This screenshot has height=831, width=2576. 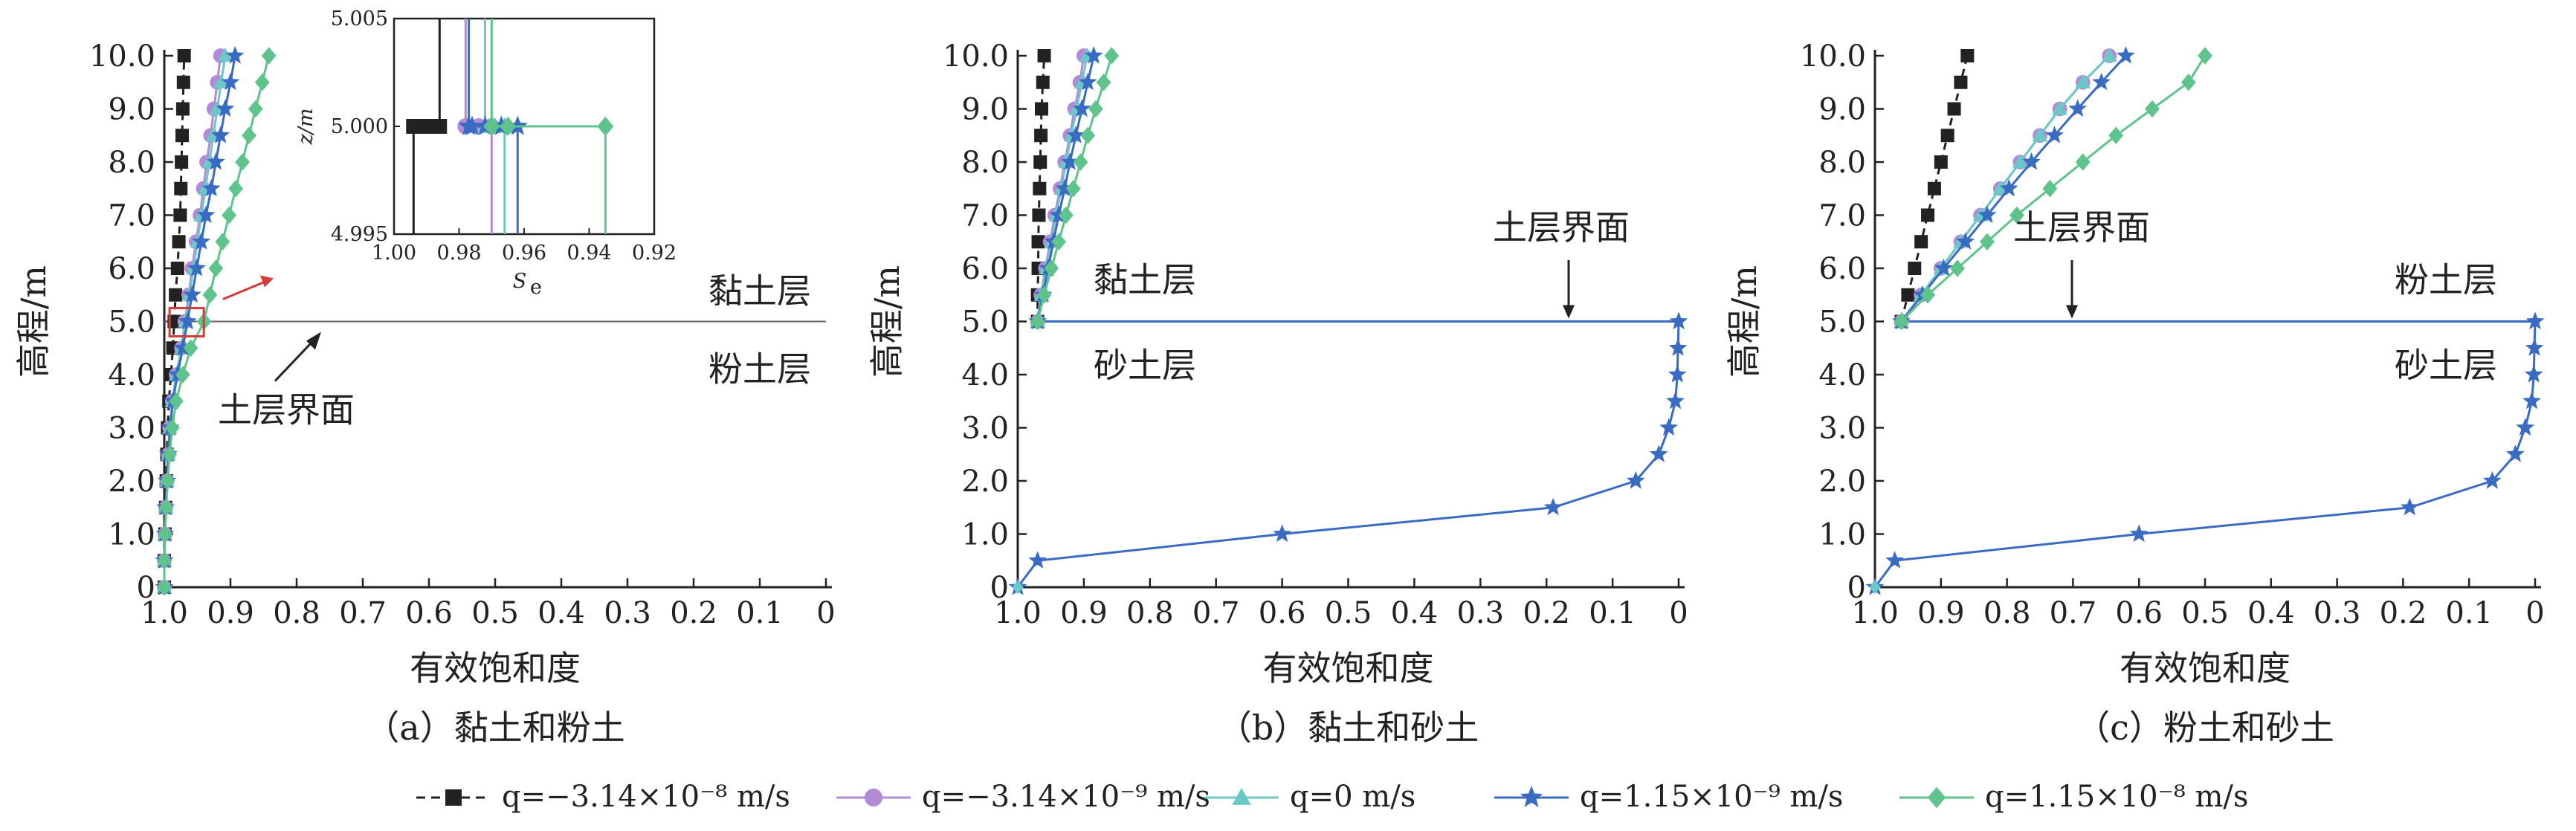 What do you see at coordinates (524, 253) in the screenshot?
I see `inset-x-tick-label: 0.96` at bounding box center [524, 253].